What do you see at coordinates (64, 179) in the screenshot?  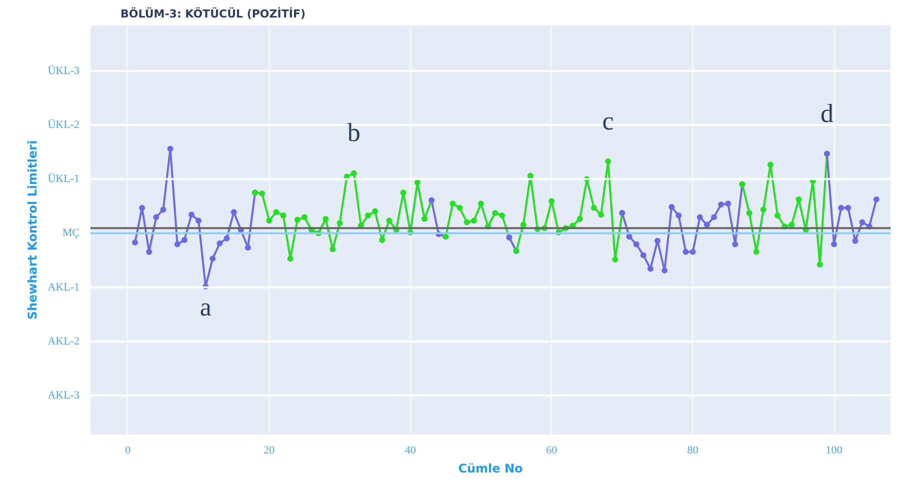 I see `ref-line-label: ÜKL-1` at bounding box center [64, 179].